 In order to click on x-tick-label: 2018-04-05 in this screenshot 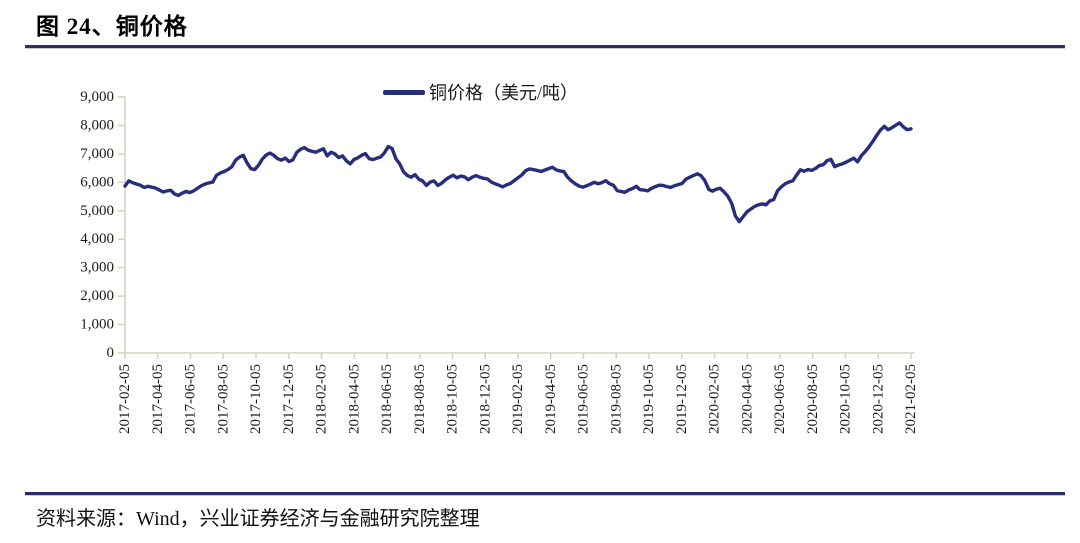, I will do `click(354, 399)`.